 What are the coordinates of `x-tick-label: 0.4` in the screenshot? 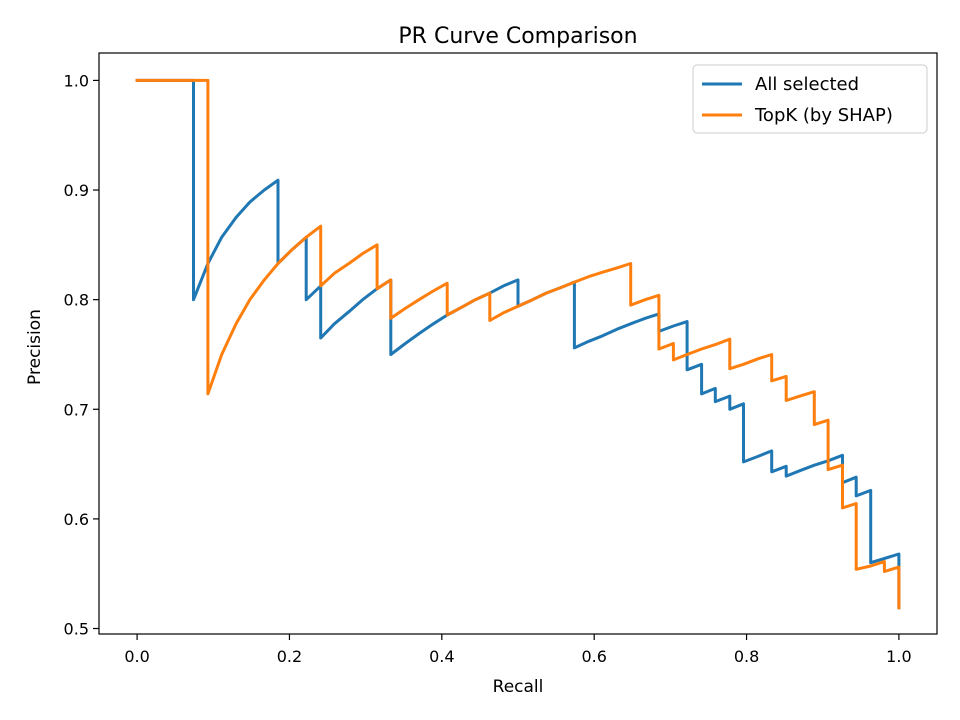 It's located at (441, 656).